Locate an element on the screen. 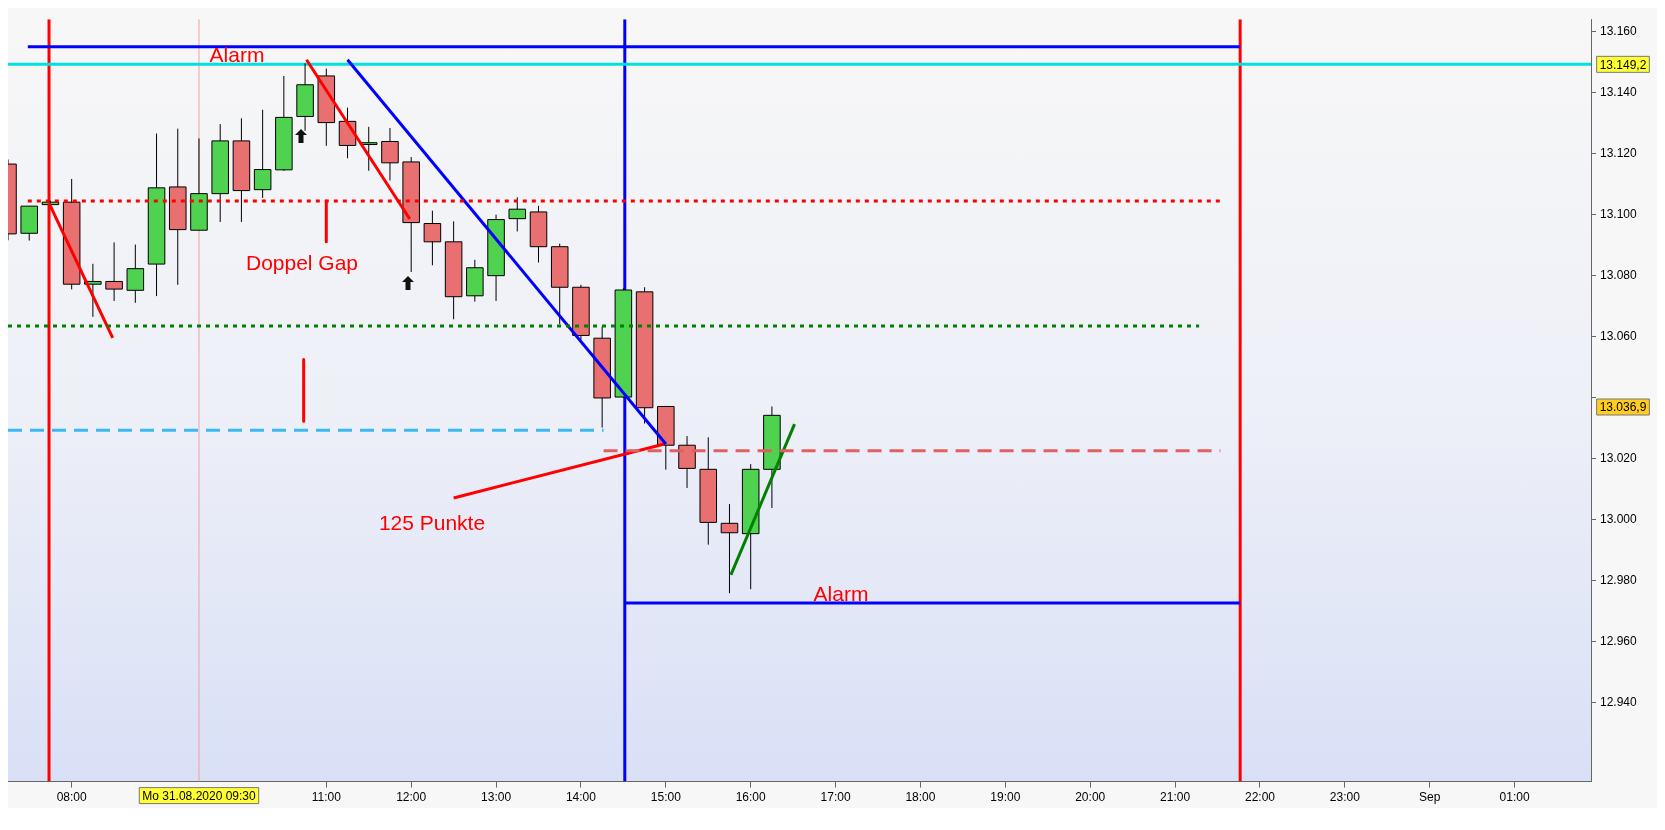  x-tick-label: Sep is located at coordinates (1430, 797).